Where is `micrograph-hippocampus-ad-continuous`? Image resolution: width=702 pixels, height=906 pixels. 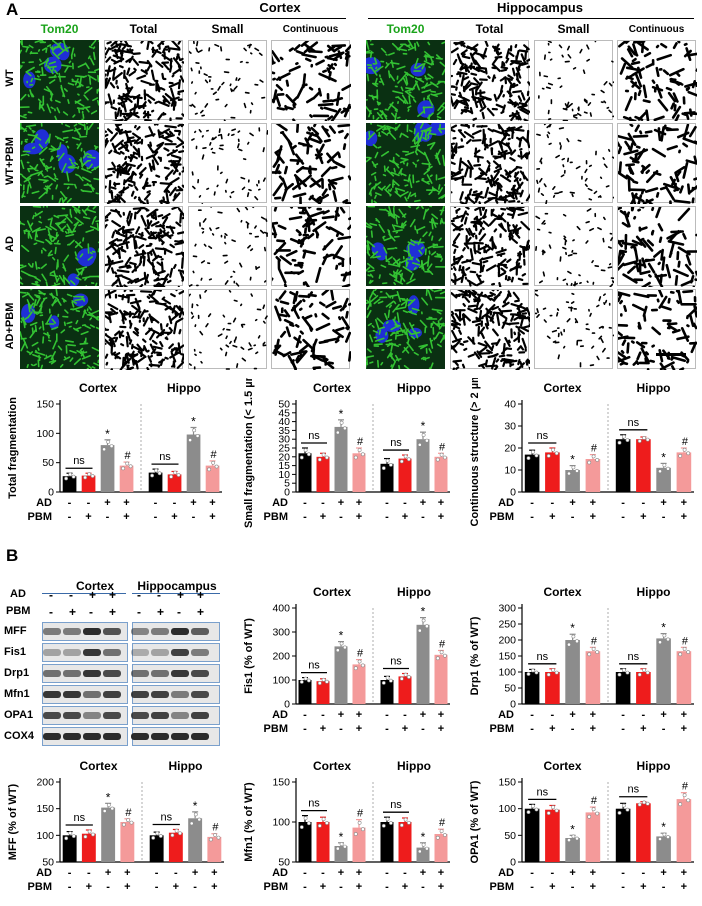 micrograph-hippocampus-ad-continuous is located at coordinates (657, 246).